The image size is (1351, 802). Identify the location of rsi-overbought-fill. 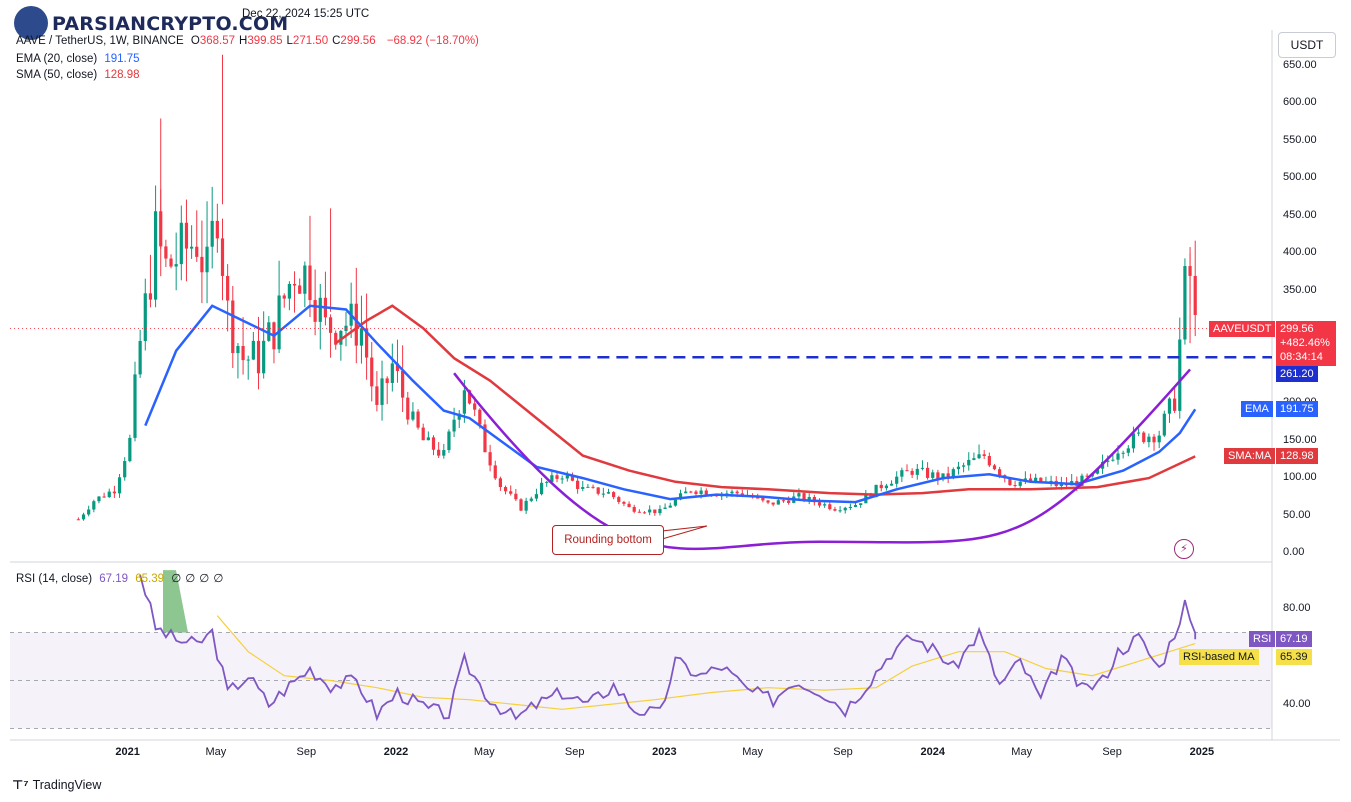
(175, 601).